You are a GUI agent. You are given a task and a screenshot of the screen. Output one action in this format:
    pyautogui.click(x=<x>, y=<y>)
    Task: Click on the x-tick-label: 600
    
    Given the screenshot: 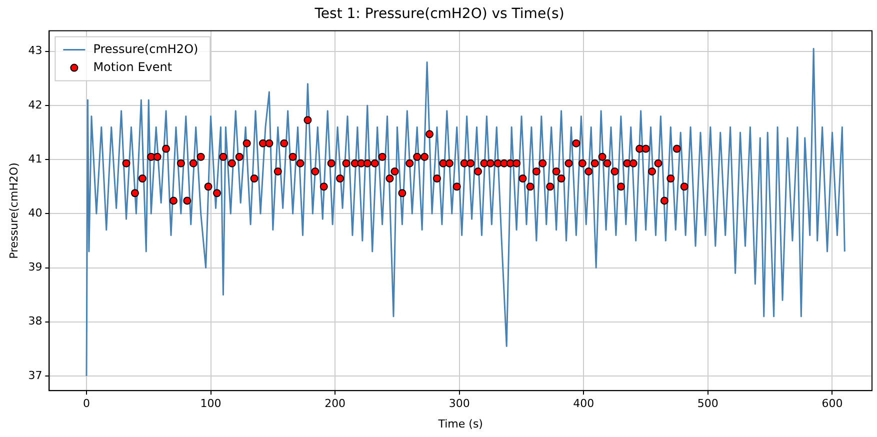 What is the action you would take?
    pyautogui.click(x=832, y=403)
    